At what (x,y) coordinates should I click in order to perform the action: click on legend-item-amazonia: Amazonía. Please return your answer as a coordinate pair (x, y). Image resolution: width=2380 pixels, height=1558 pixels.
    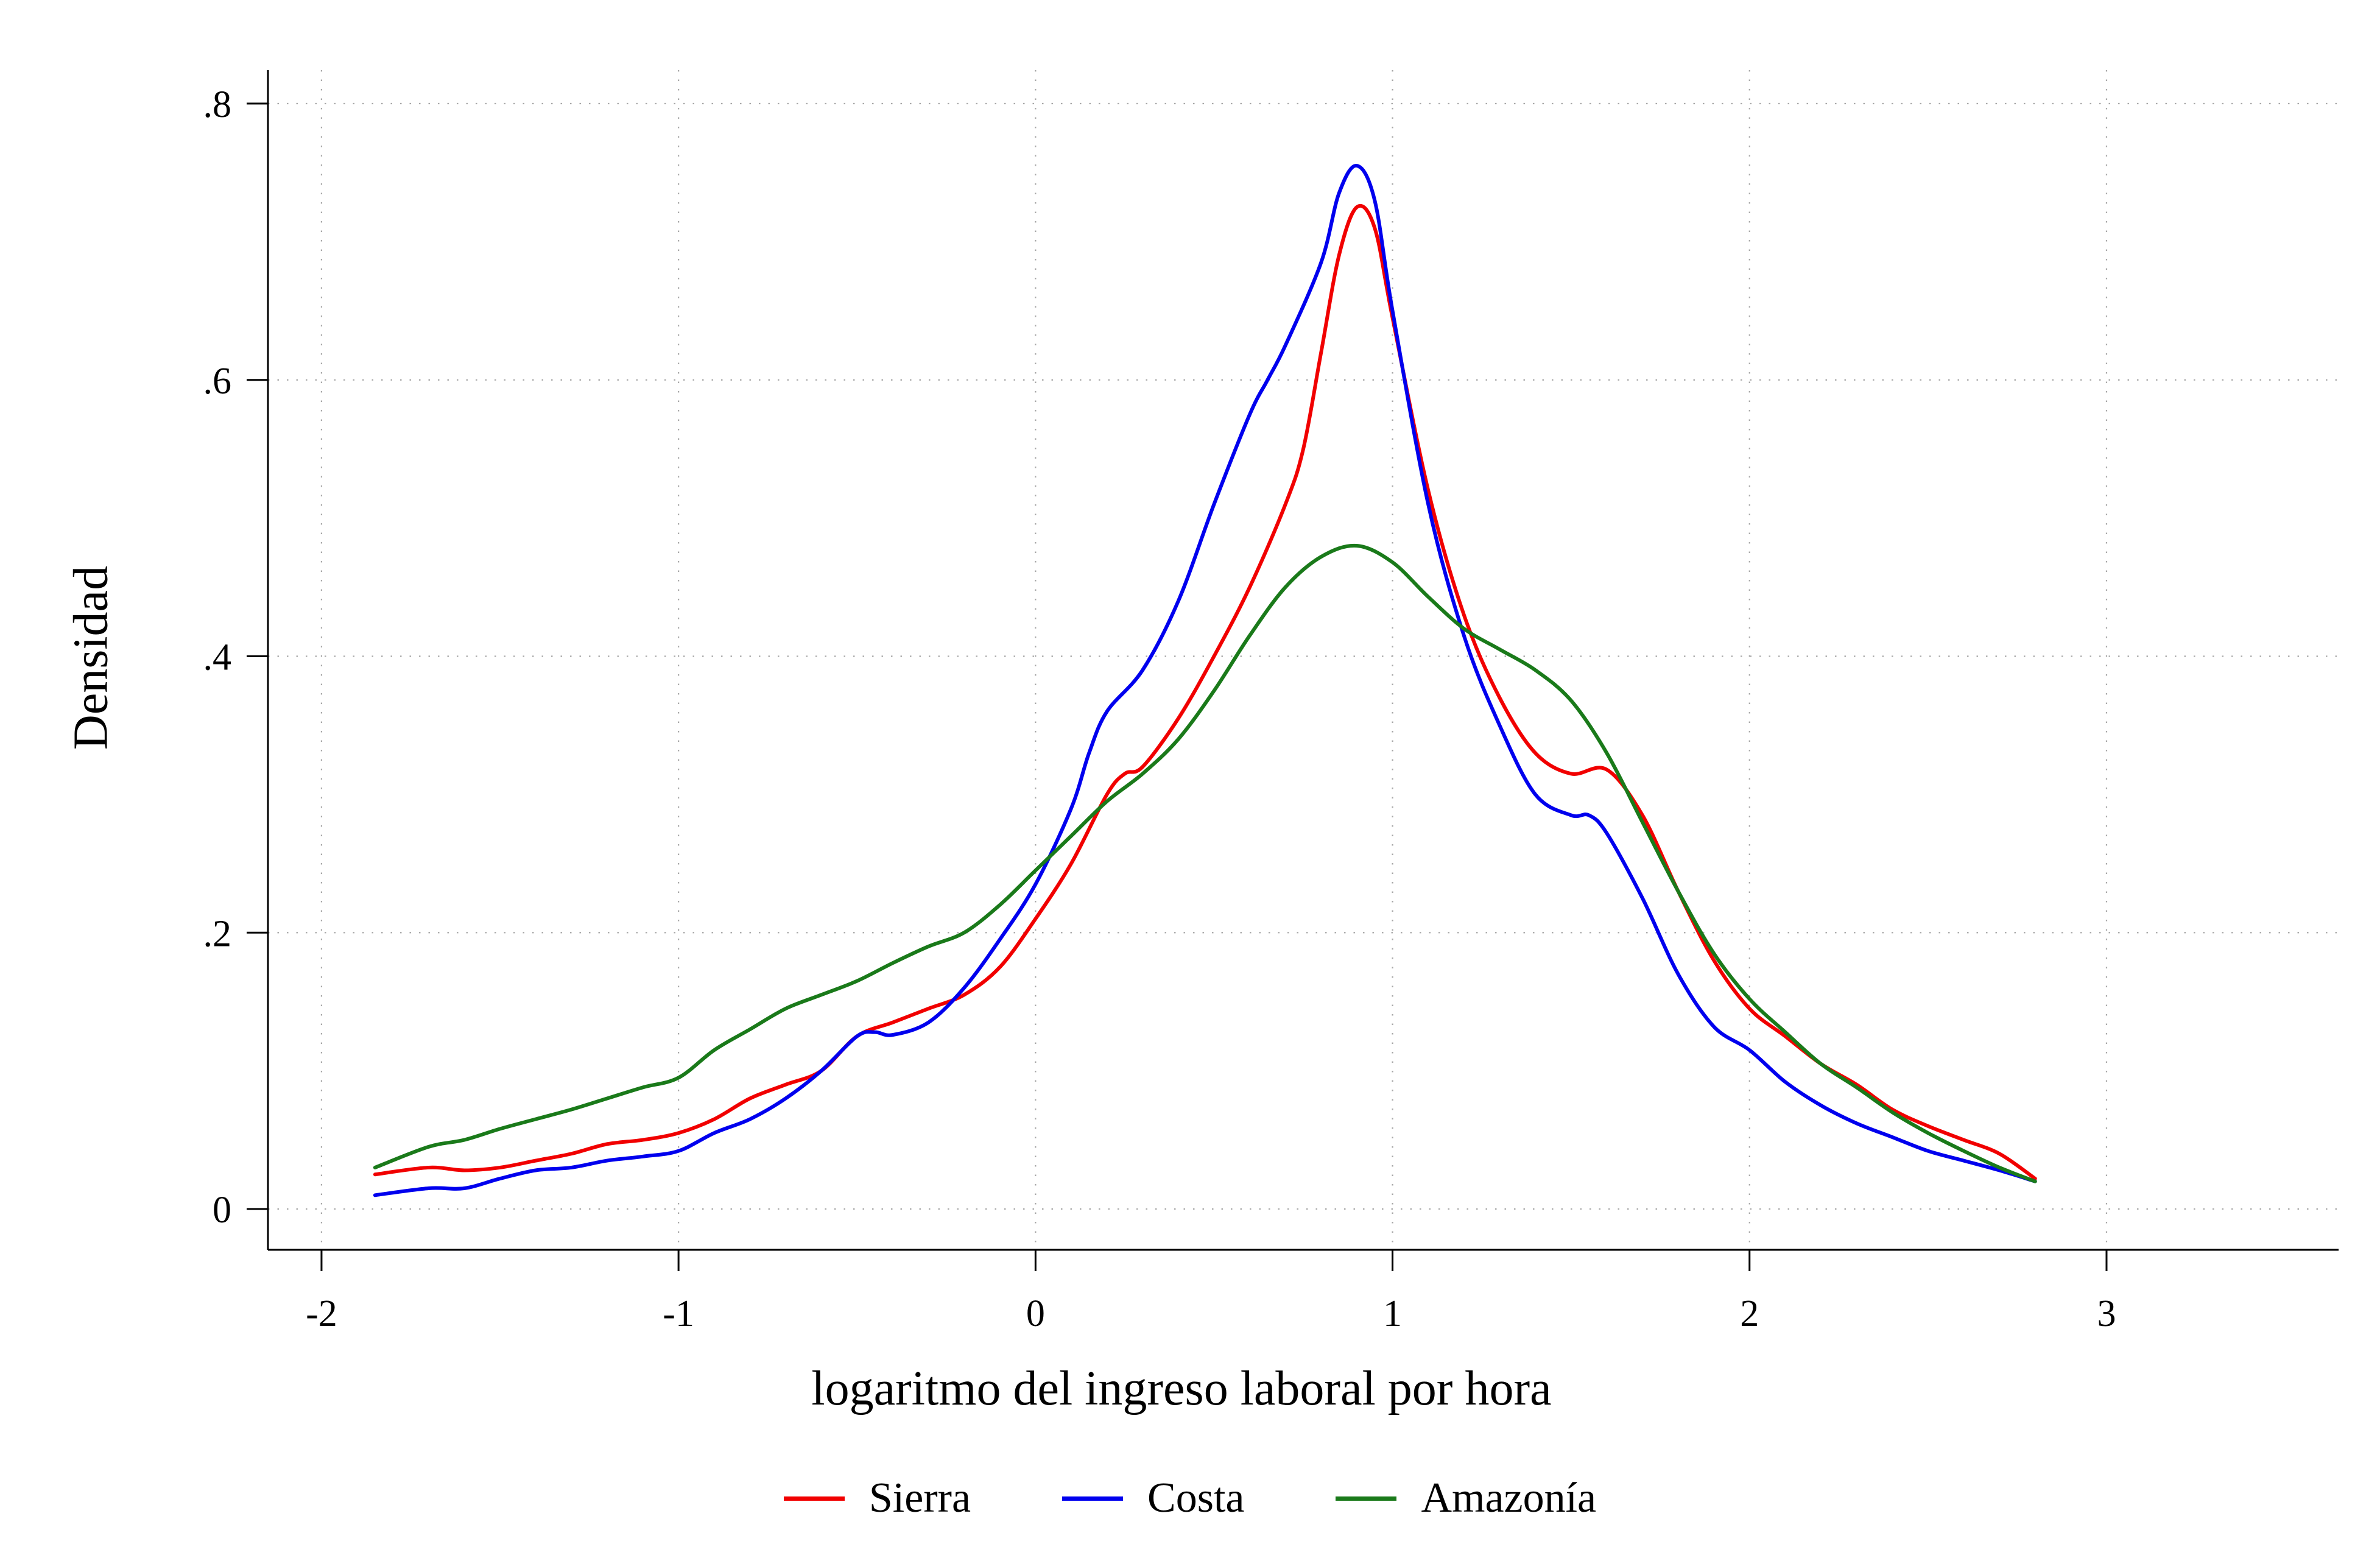
    Looking at the image, I should click on (1466, 1498).